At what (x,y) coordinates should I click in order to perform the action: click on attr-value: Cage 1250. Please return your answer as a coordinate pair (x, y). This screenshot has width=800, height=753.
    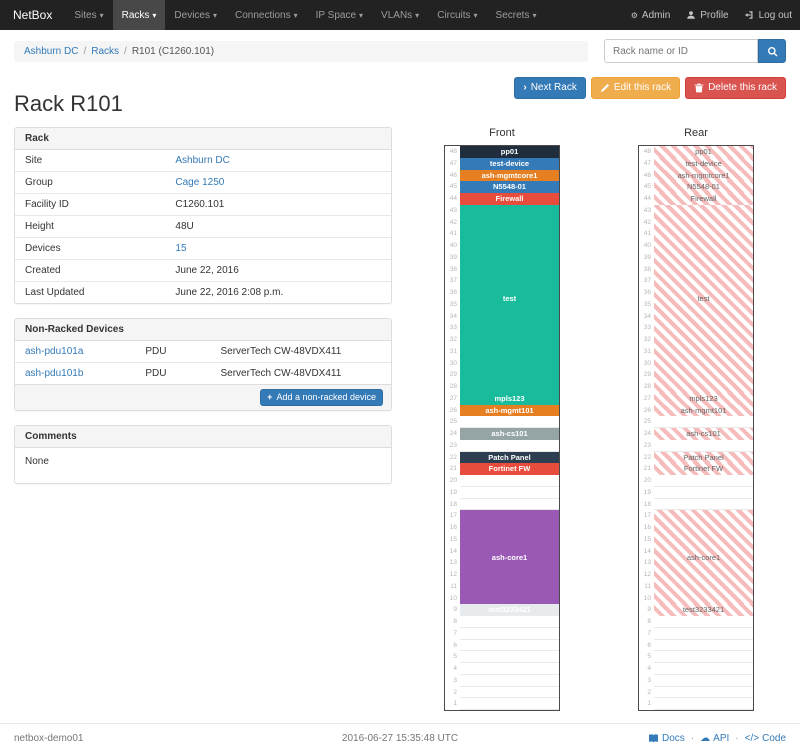
    Looking at the image, I should click on (278, 182).